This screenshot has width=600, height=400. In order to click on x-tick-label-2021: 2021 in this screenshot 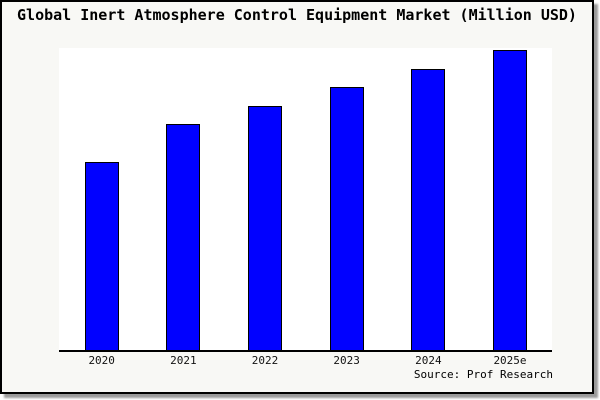, I will do `click(183, 360)`.